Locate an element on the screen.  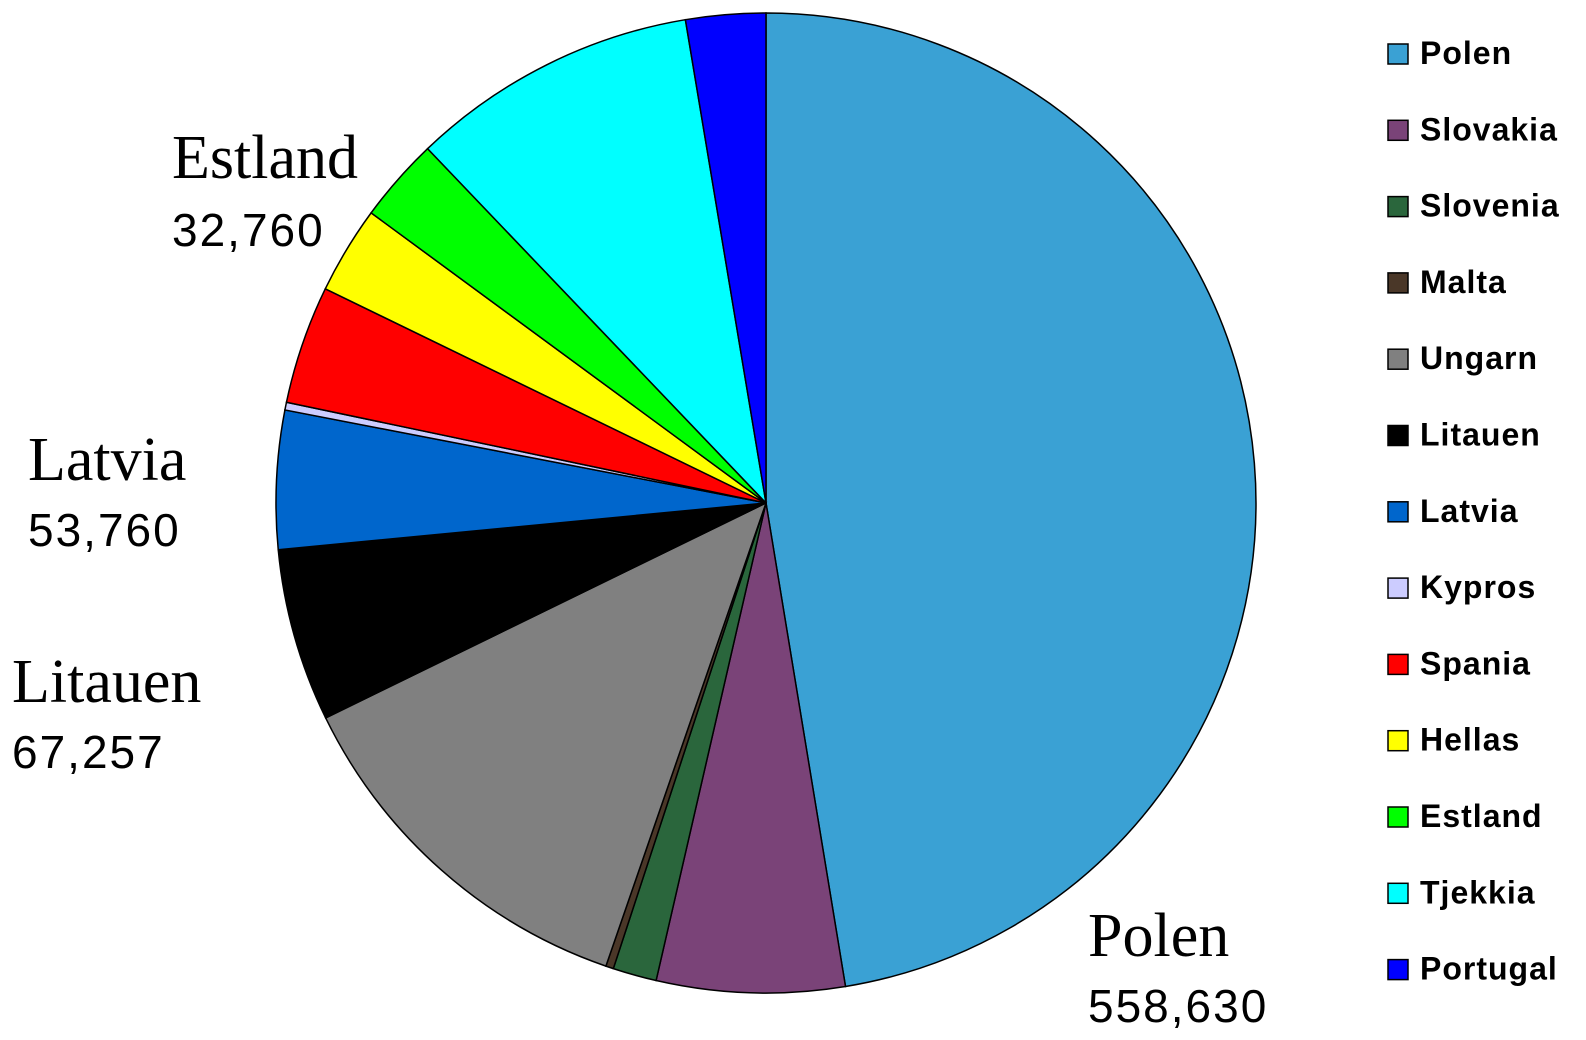
legend-label-litauen: Litauen is located at coordinates (1480, 435).